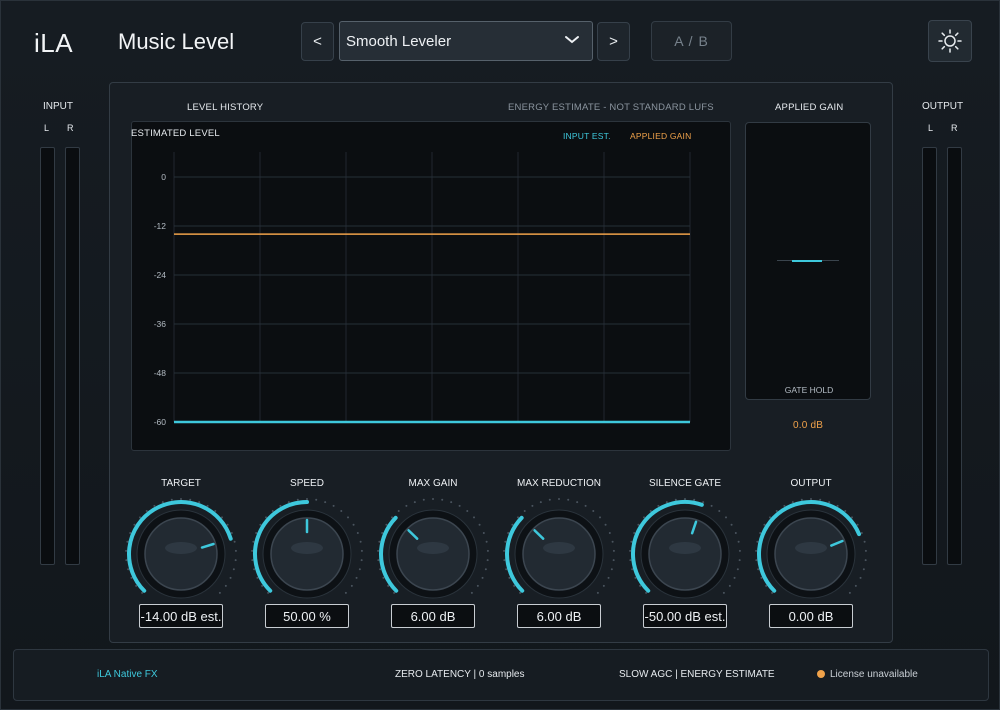  I want to click on output-knob, so click(811, 554).